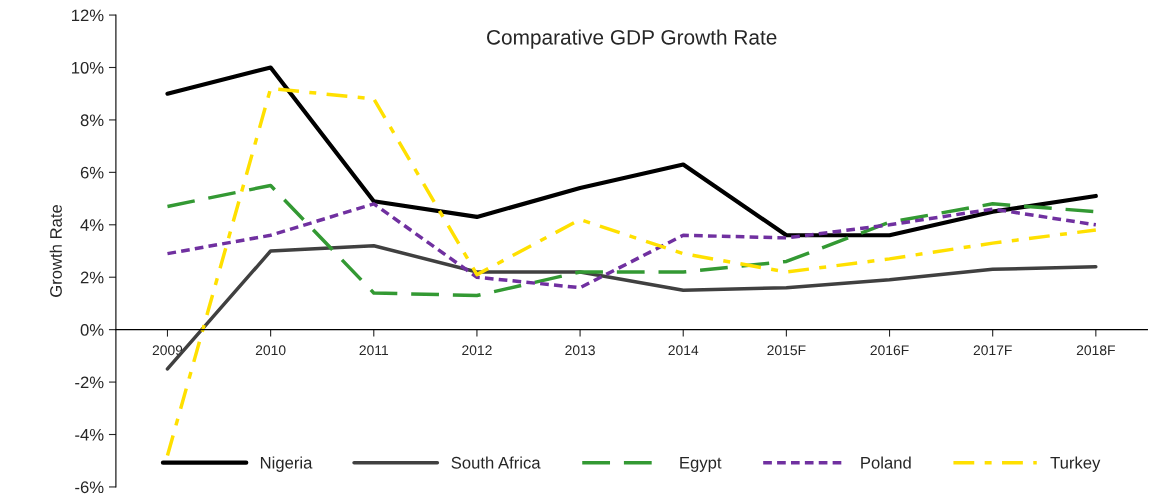  I want to click on y-tick-label: 2%, so click(92, 277).